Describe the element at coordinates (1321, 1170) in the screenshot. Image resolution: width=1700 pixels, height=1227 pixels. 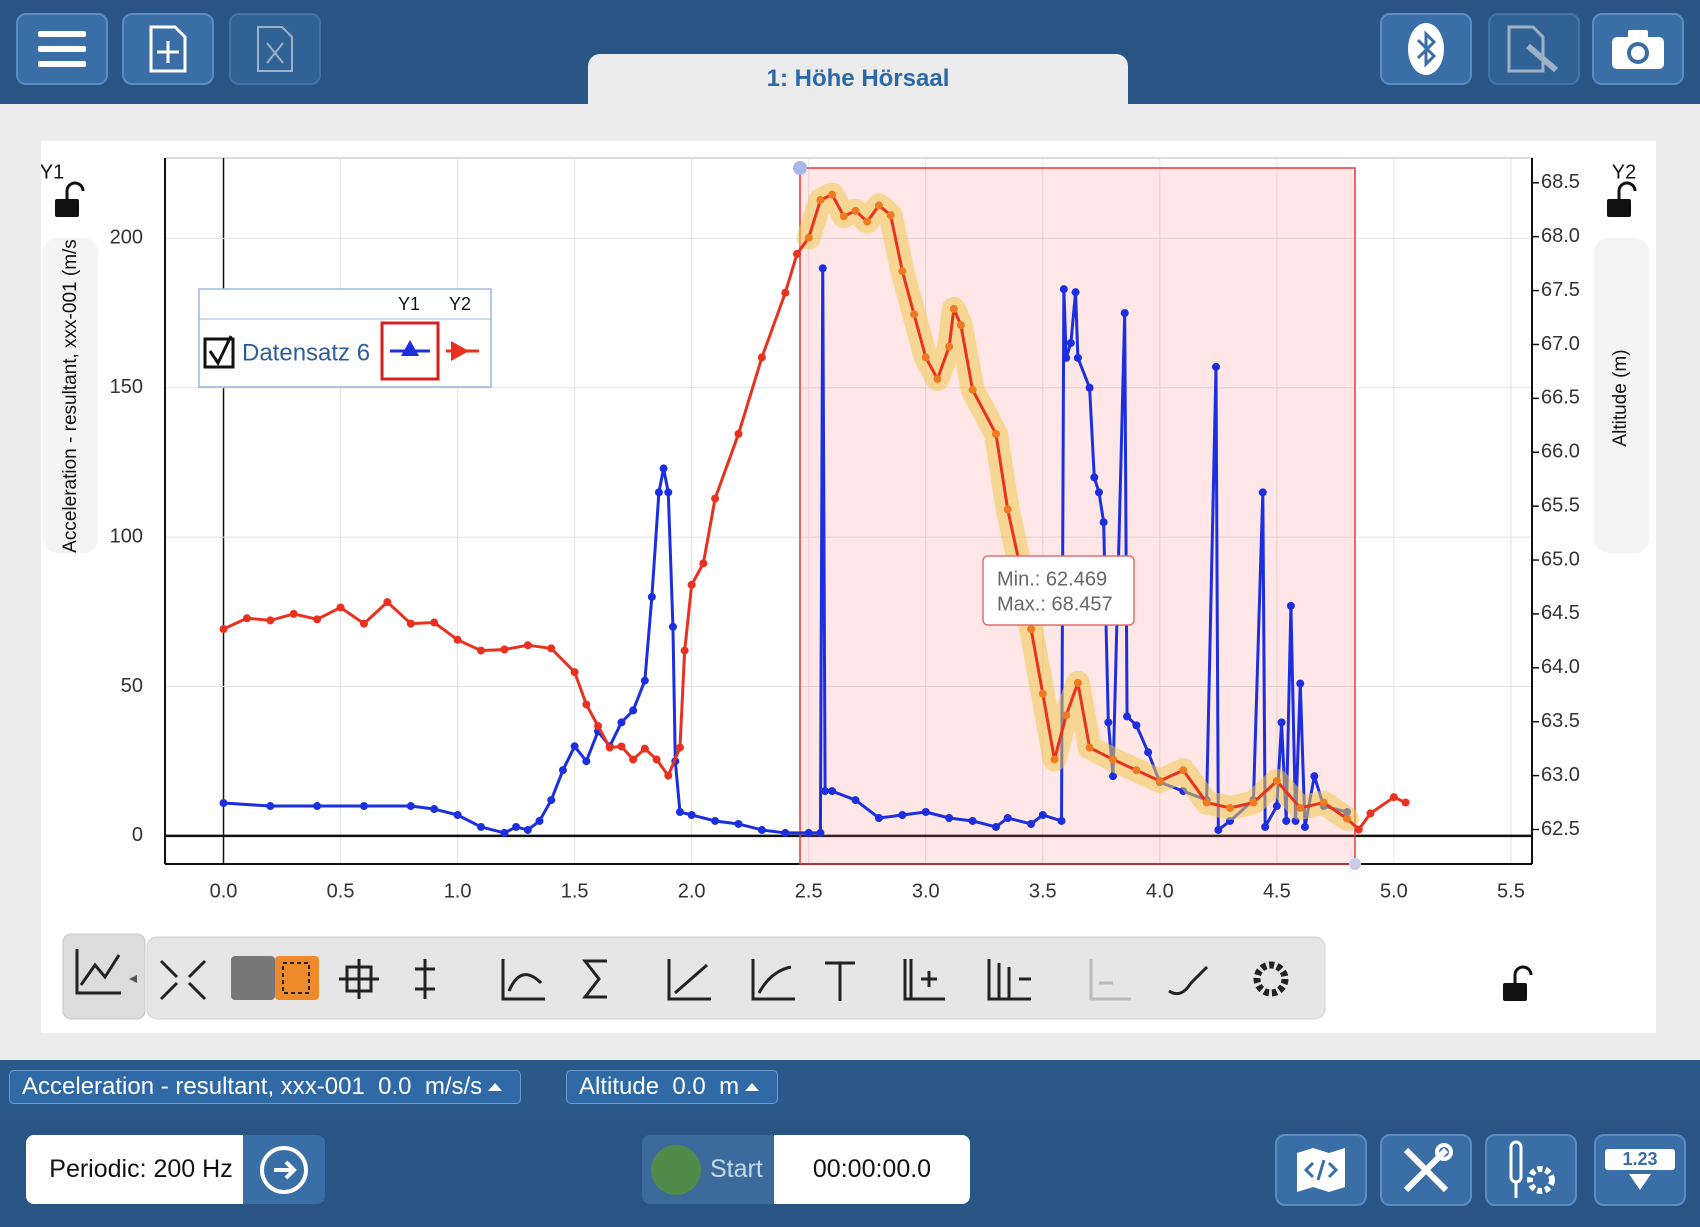
I see `code-button` at that location.